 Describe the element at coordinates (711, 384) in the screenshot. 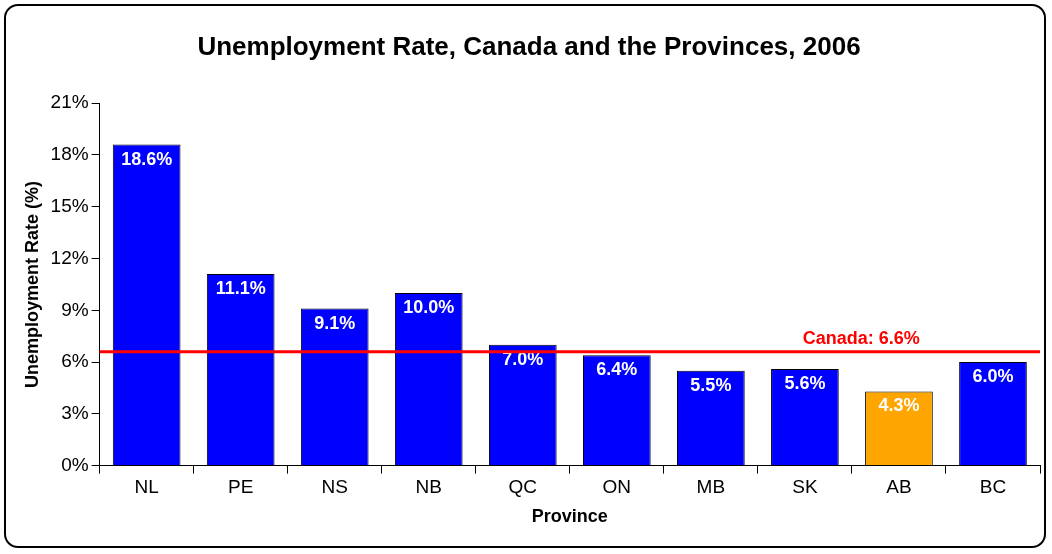

I see `data-label: 5.5%` at that location.